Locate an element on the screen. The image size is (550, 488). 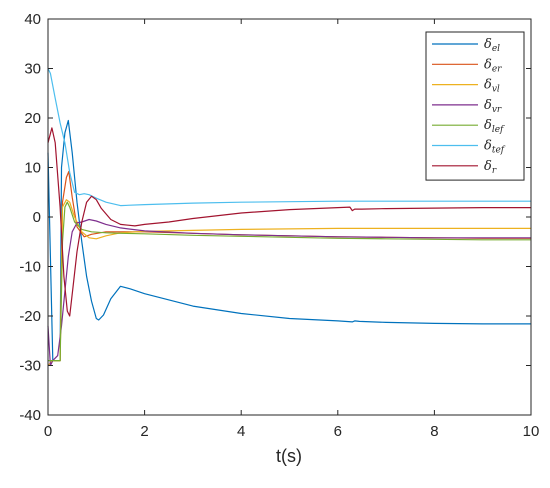
legend: δel δer δvl δvr δlef δtef δr is located at coordinates (475, 106).